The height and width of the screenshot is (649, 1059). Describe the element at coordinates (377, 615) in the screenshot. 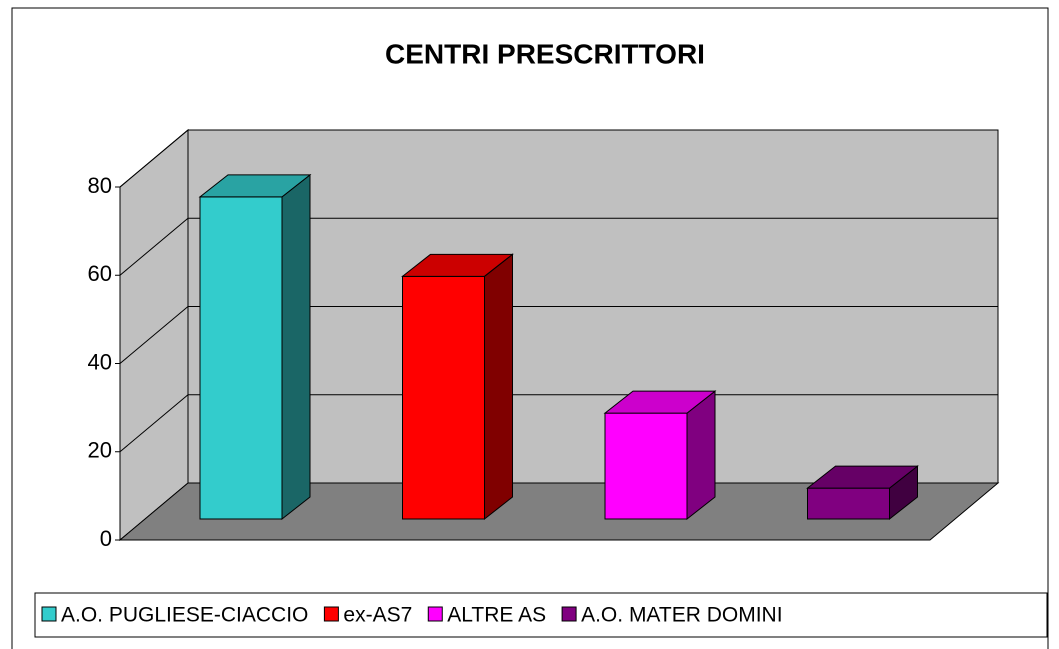

I see `legend-label: ex-AS7` at that location.